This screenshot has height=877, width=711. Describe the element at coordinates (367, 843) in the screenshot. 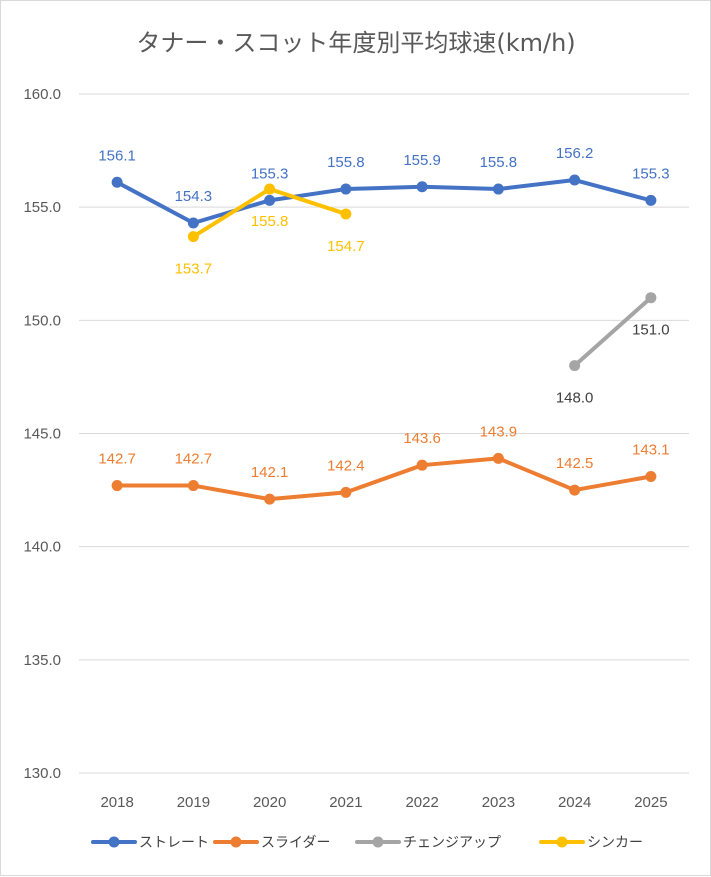

I see `legend: ストレート スライダー チェンジアップ シンカー` at that location.